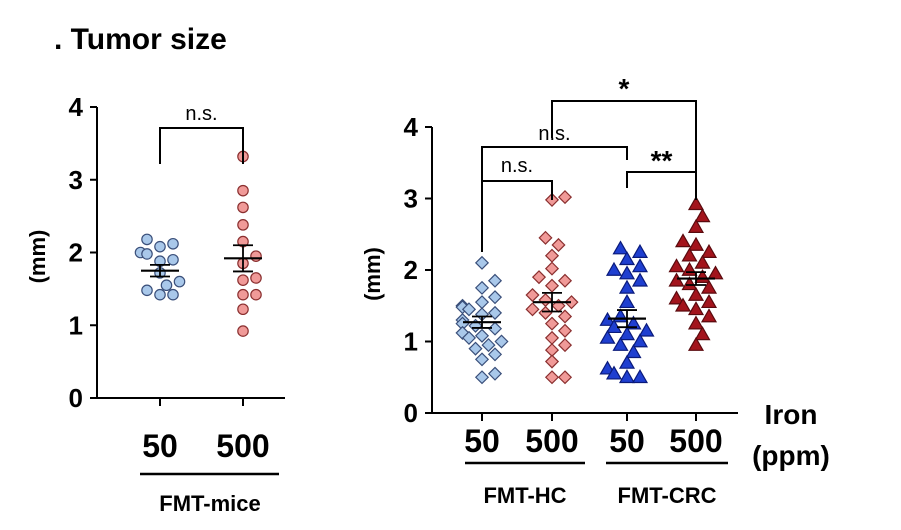 The image size is (901, 530). I want to click on group-label: FMT-CRC, so click(667, 495).